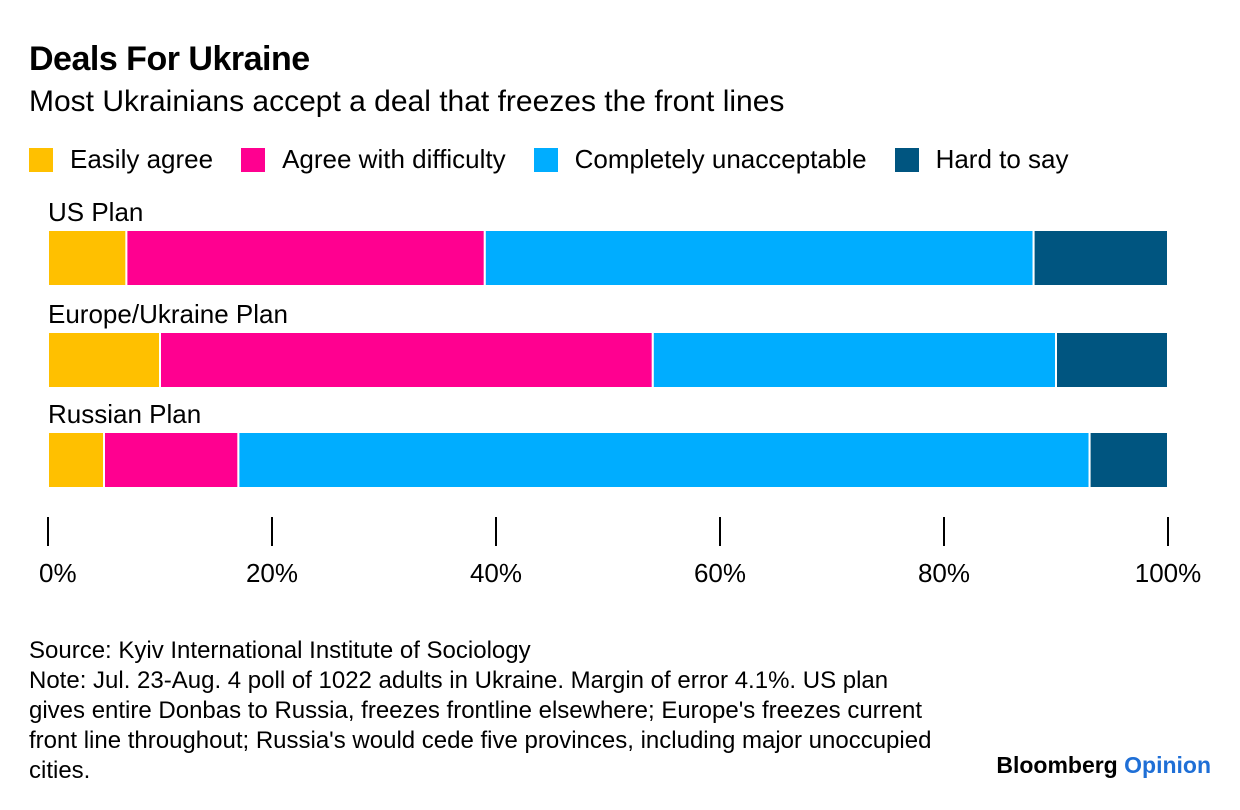  I want to click on legend-item-hard-to-say: Hard to say, so click(981, 159).